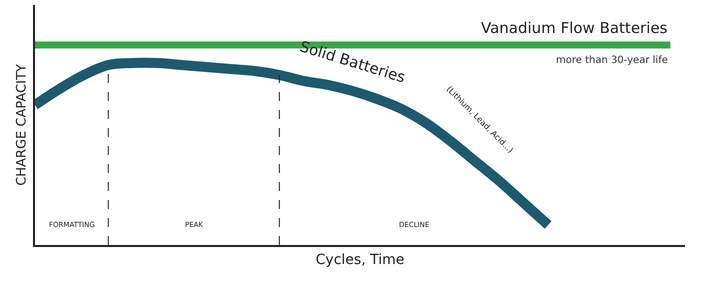 The height and width of the screenshot is (281, 705). Describe the element at coordinates (612, 60) in the screenshot. I see `annotation: more than 30-year life` at that location.